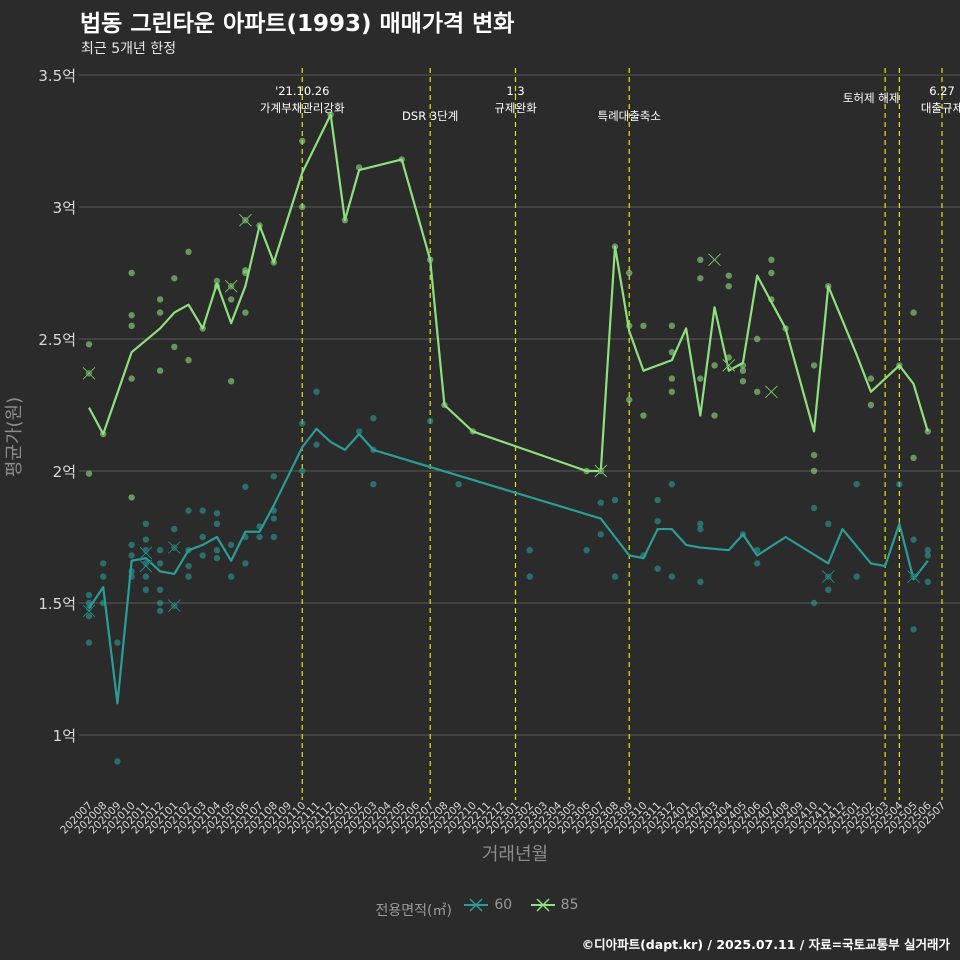  I want to click on event-label: 규제완화, so click(515, 108).